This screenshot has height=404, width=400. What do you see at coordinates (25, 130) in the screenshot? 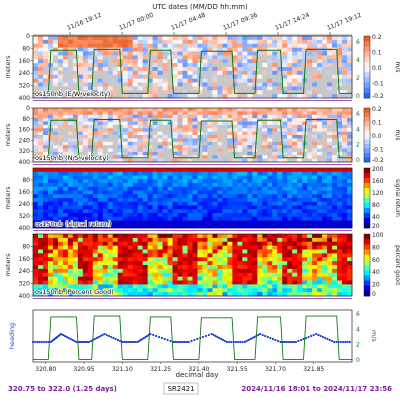
I see `y-tick-label: 160` at bounding box center [25, 130].